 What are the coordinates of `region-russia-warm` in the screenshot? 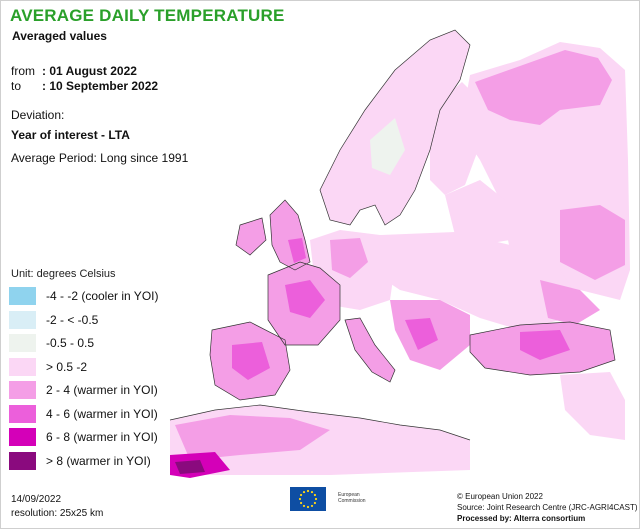 It's located at (543, 87).